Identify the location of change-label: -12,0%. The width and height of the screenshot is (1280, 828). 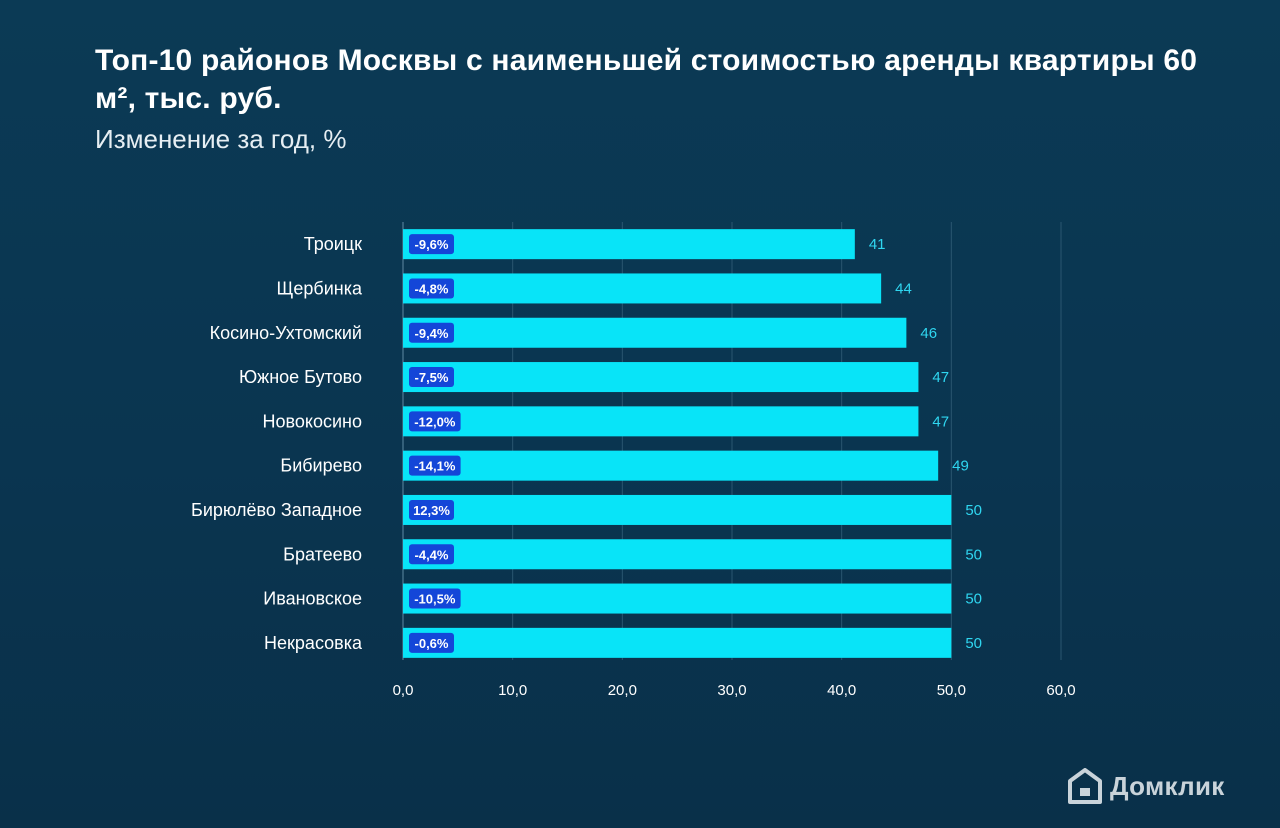
(435, 421).